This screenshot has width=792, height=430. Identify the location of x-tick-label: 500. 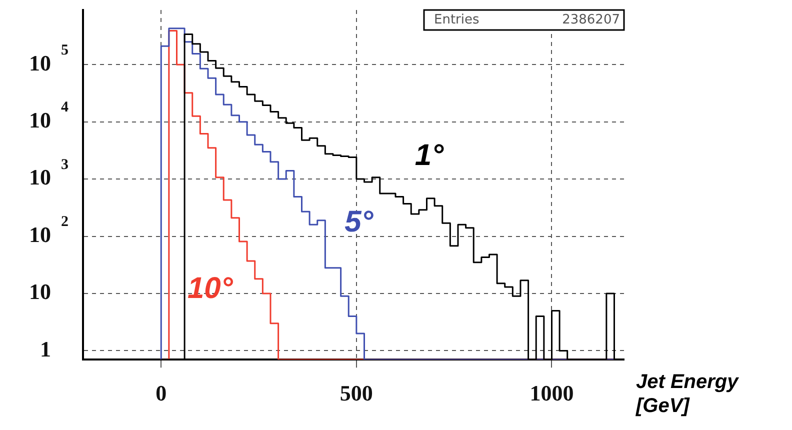
(356, 393).